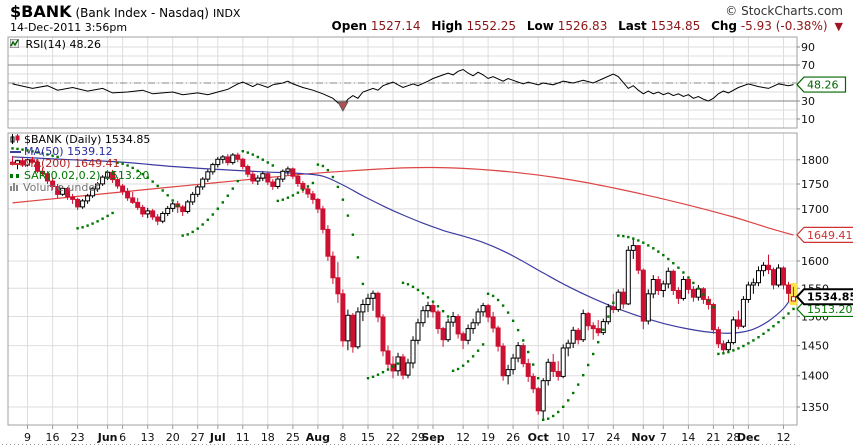 This screenshot has height=446, width=853. I want to click on date-label: 26, so click(513, 437).